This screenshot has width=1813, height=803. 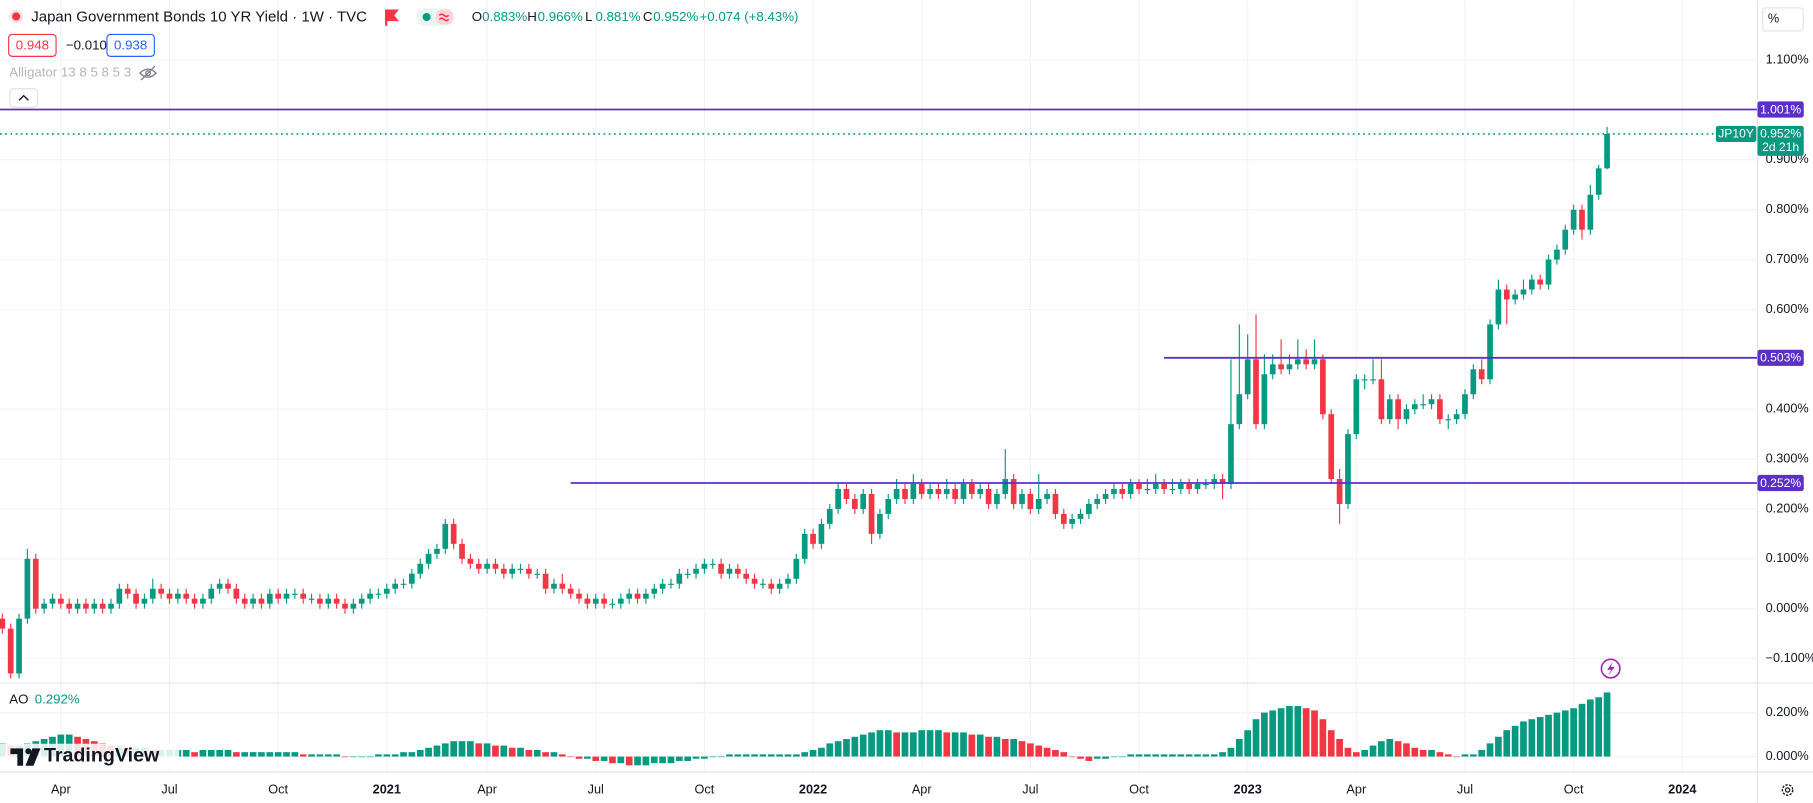 What do you see at coordinates (426, 17) in the screenshot?
I see `market-open-dot` at bounding box center [426, 17].